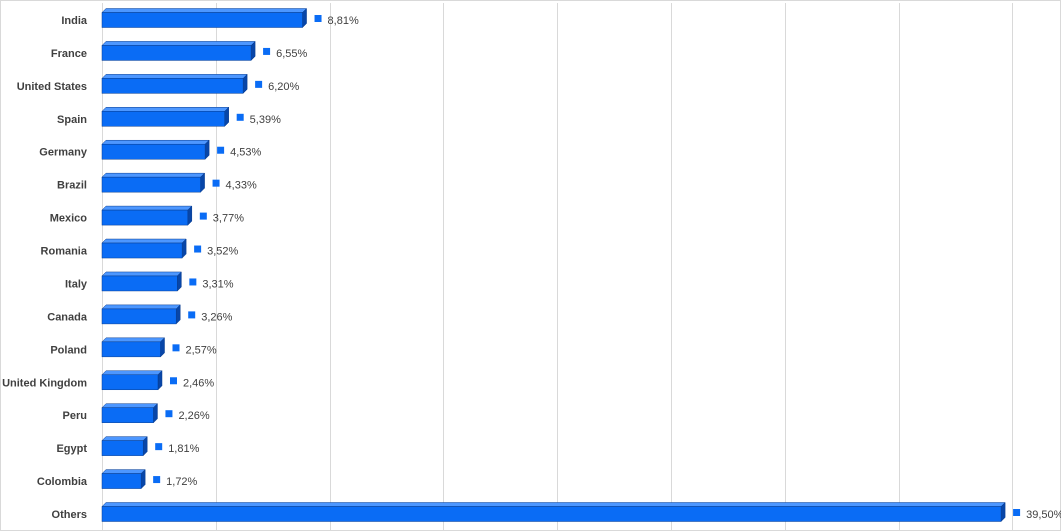 This screenshot has width=1061, height=532. What do you see at coordinates (193, 416) in the screenshot?
I see `value-label: 2,26%` at bounding box center [193, 416].